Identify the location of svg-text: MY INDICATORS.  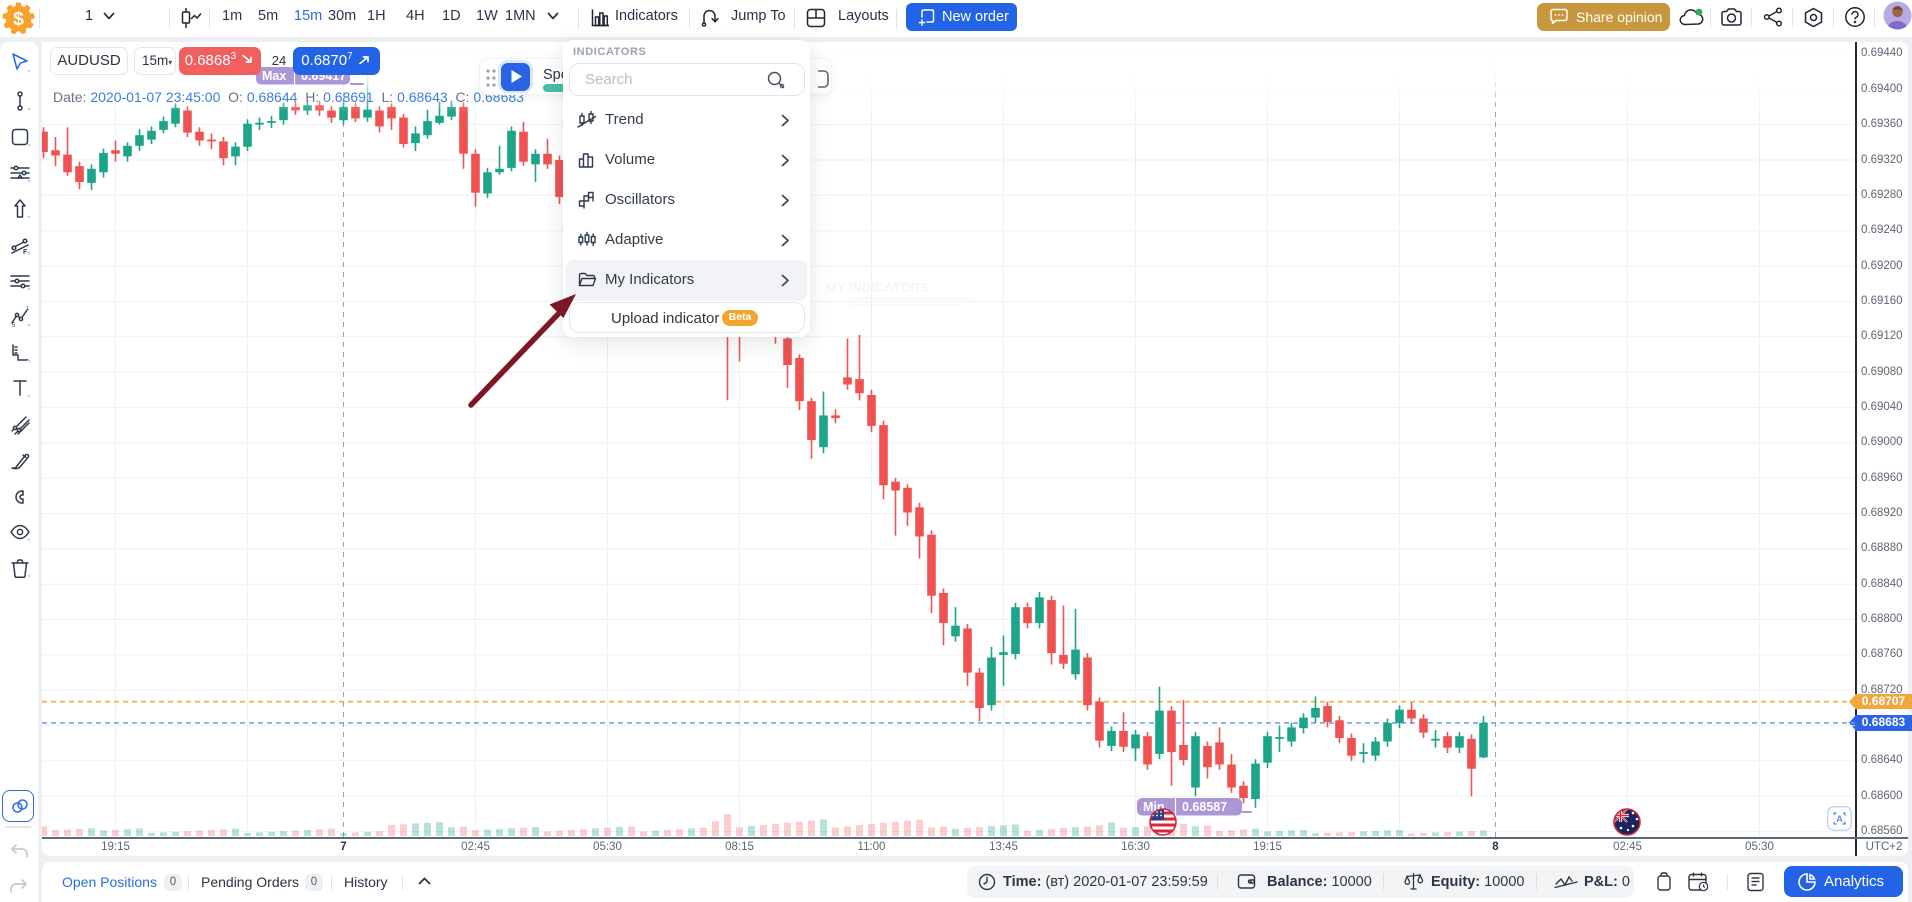
(877, 287).